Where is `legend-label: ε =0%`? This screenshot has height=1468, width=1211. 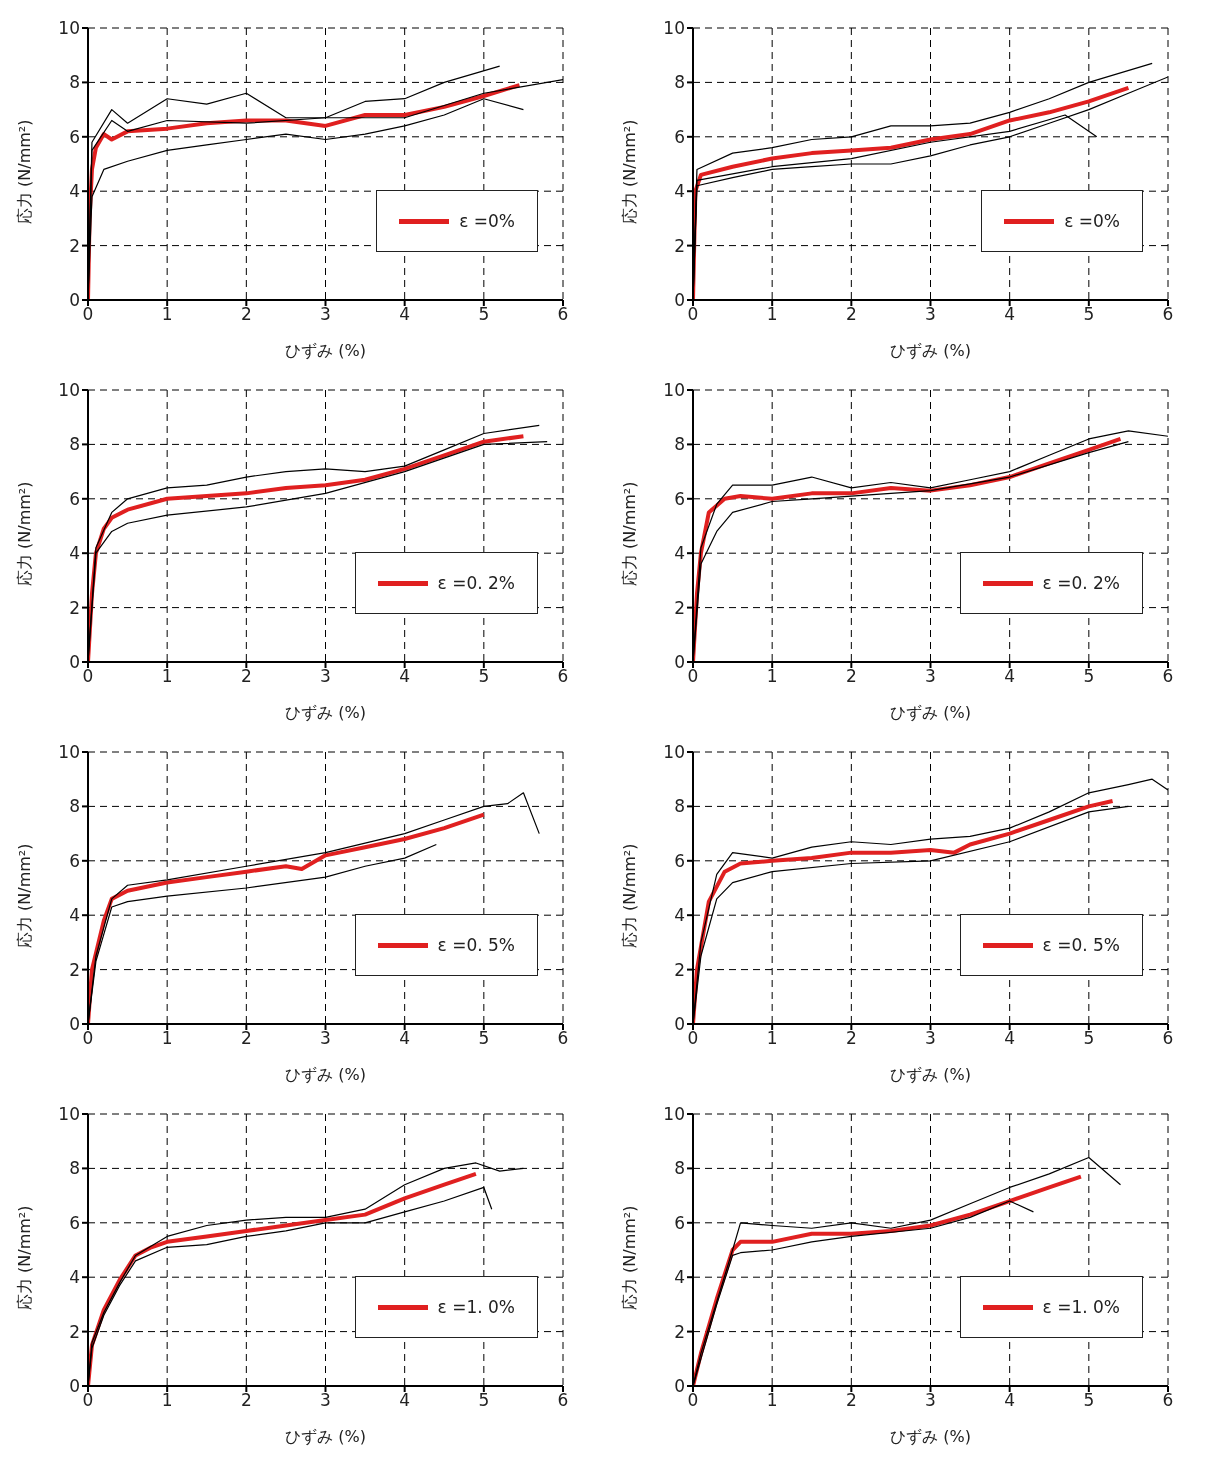
legend-label: ε =0% is located at coordinates (1092, 221).